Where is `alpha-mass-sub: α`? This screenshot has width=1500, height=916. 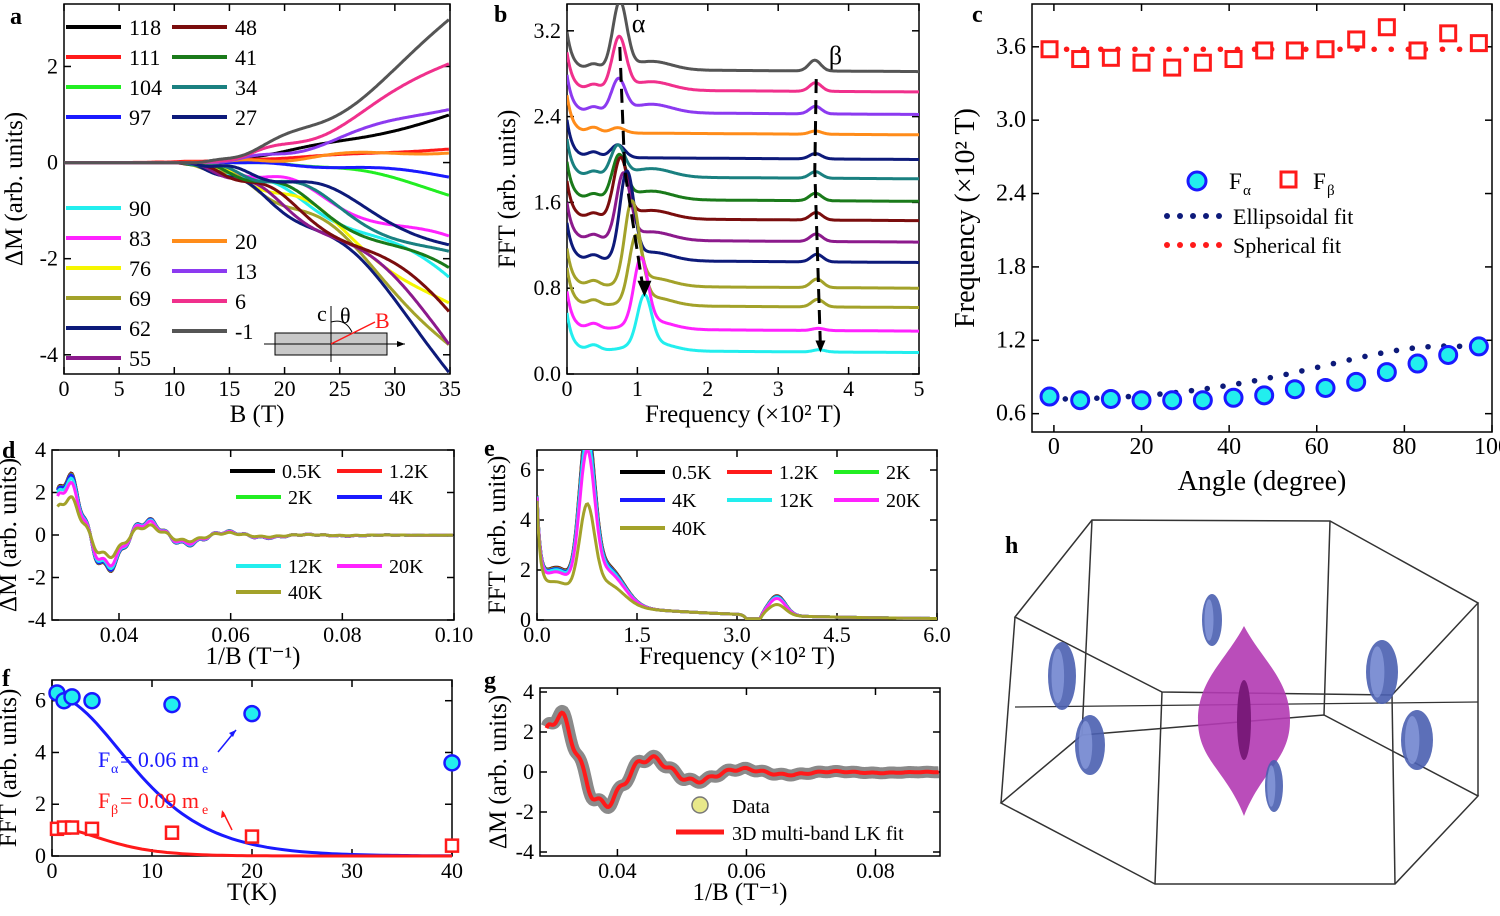 alpha-mass-sub: α is located at coordinates (115, 769).